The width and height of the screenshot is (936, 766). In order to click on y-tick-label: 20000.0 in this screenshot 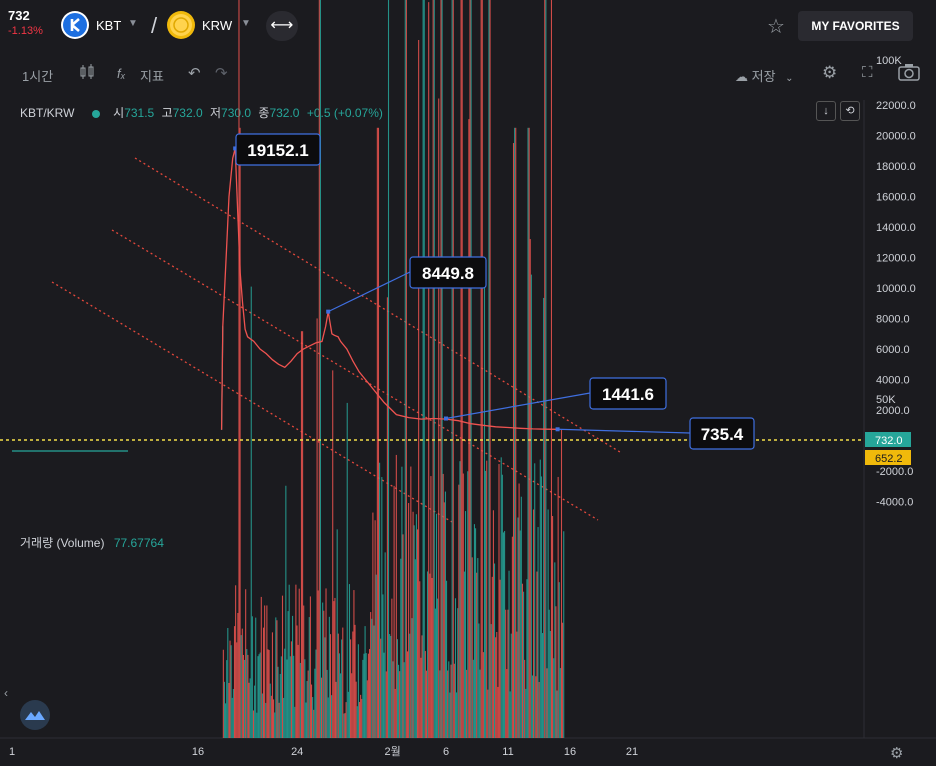, I will do `click(896, 137)`.